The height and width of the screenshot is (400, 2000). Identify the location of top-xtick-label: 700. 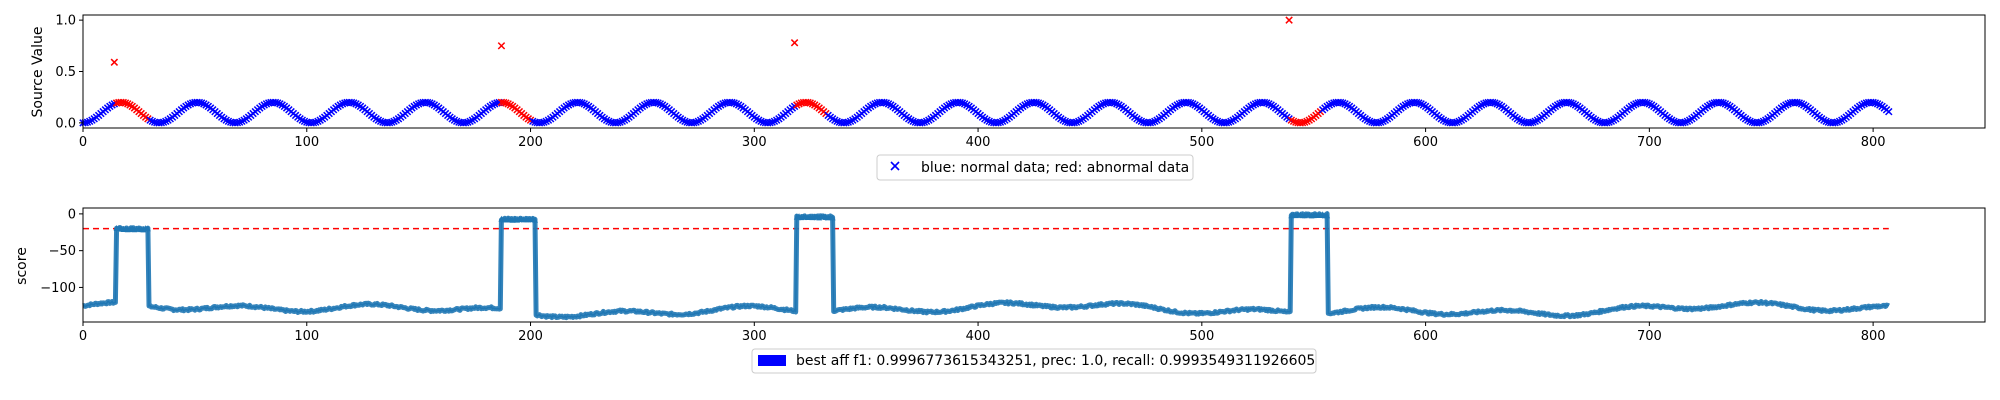
(1649, 142).